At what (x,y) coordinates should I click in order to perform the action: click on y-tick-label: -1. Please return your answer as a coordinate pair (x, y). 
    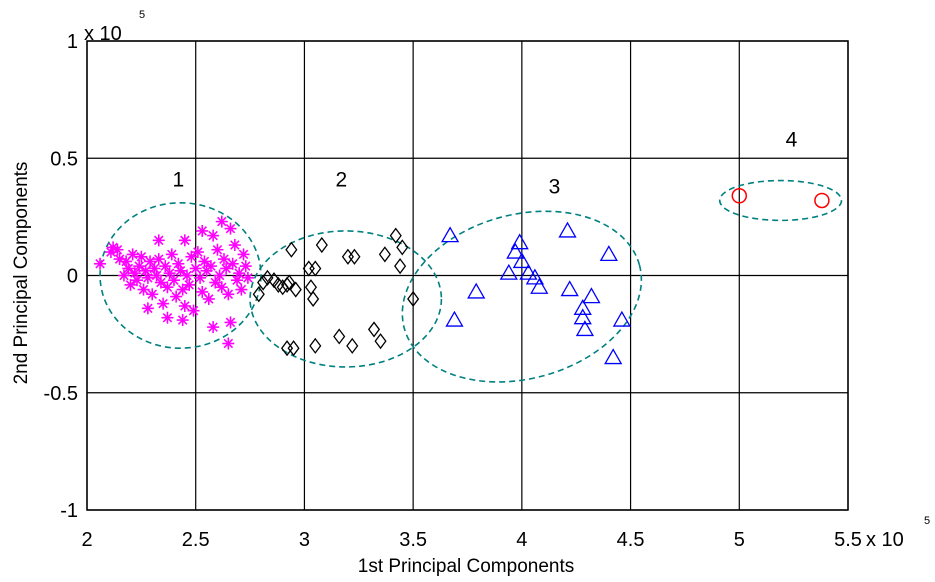
    Looking at the image, I should click on (69, 511).